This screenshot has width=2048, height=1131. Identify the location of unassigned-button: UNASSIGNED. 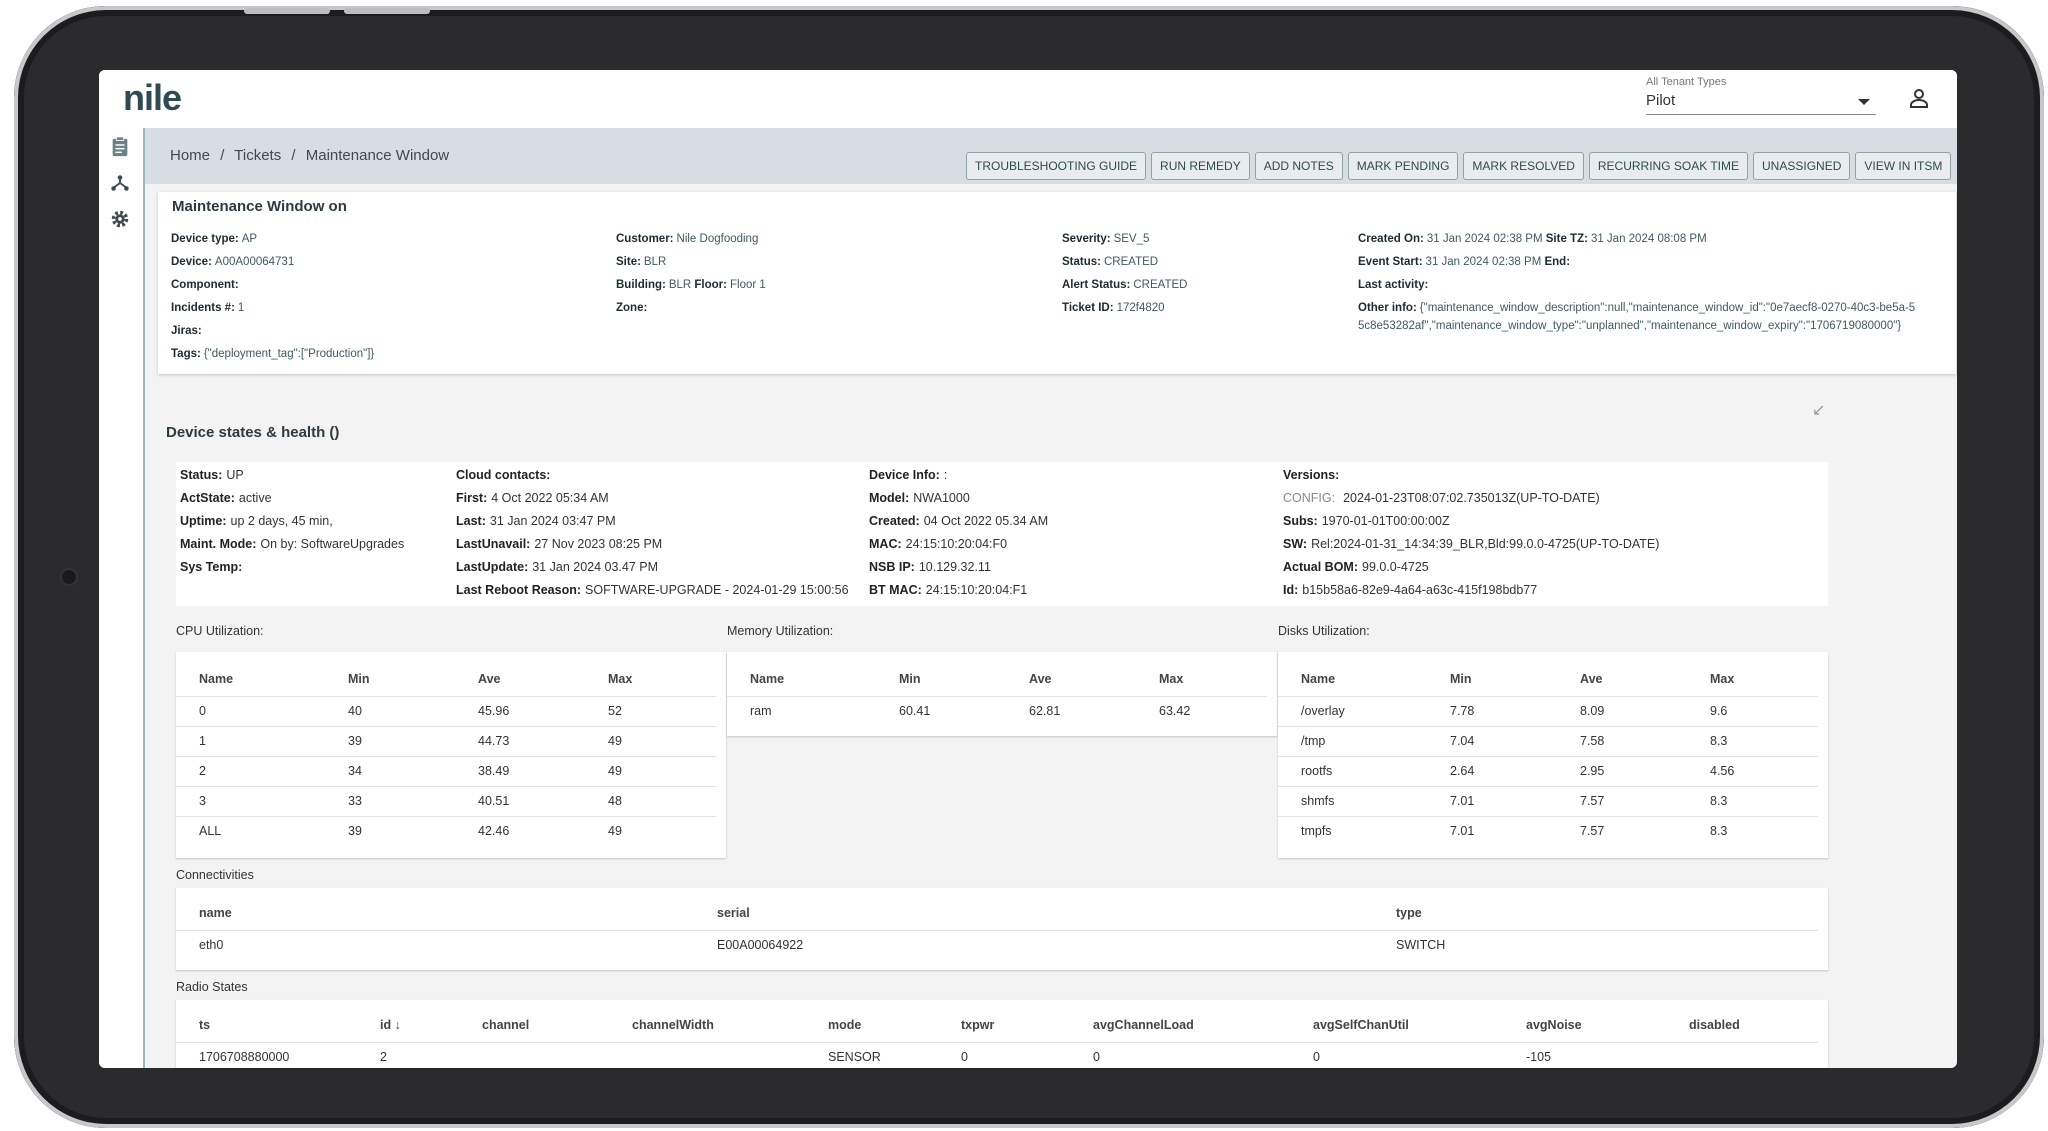
(1802, 166).